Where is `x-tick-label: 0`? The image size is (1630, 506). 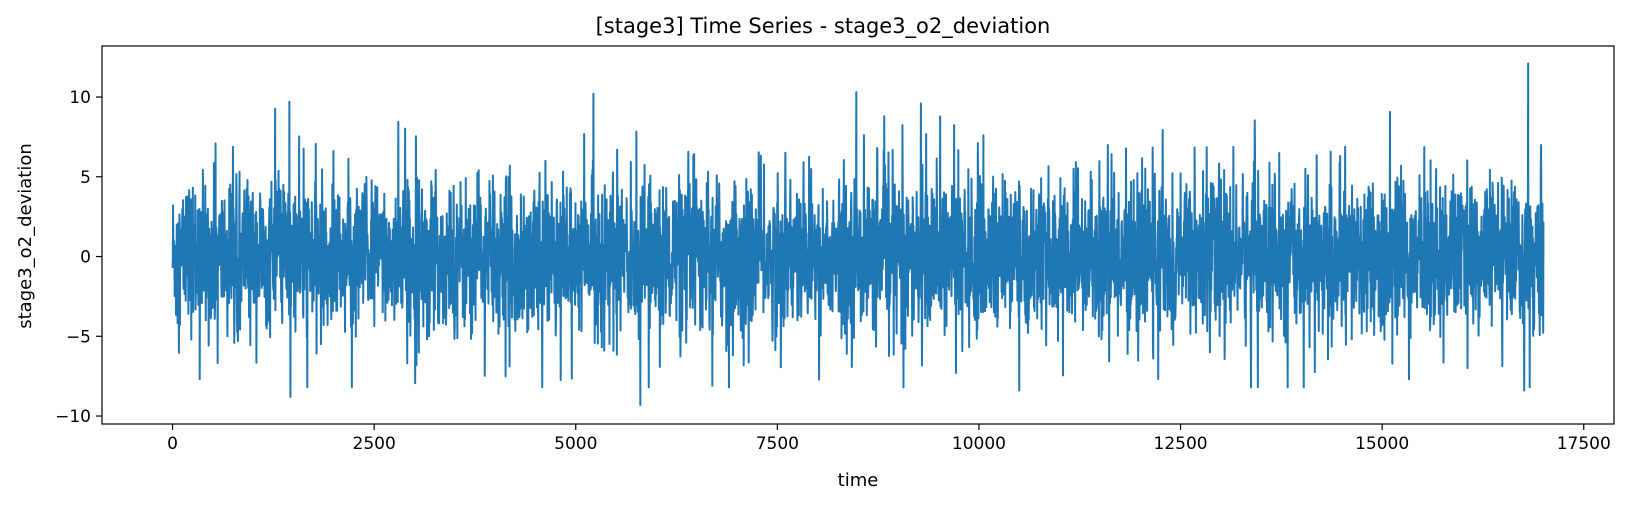 x-tick-label: 0 is located at coordinates (172, 444).